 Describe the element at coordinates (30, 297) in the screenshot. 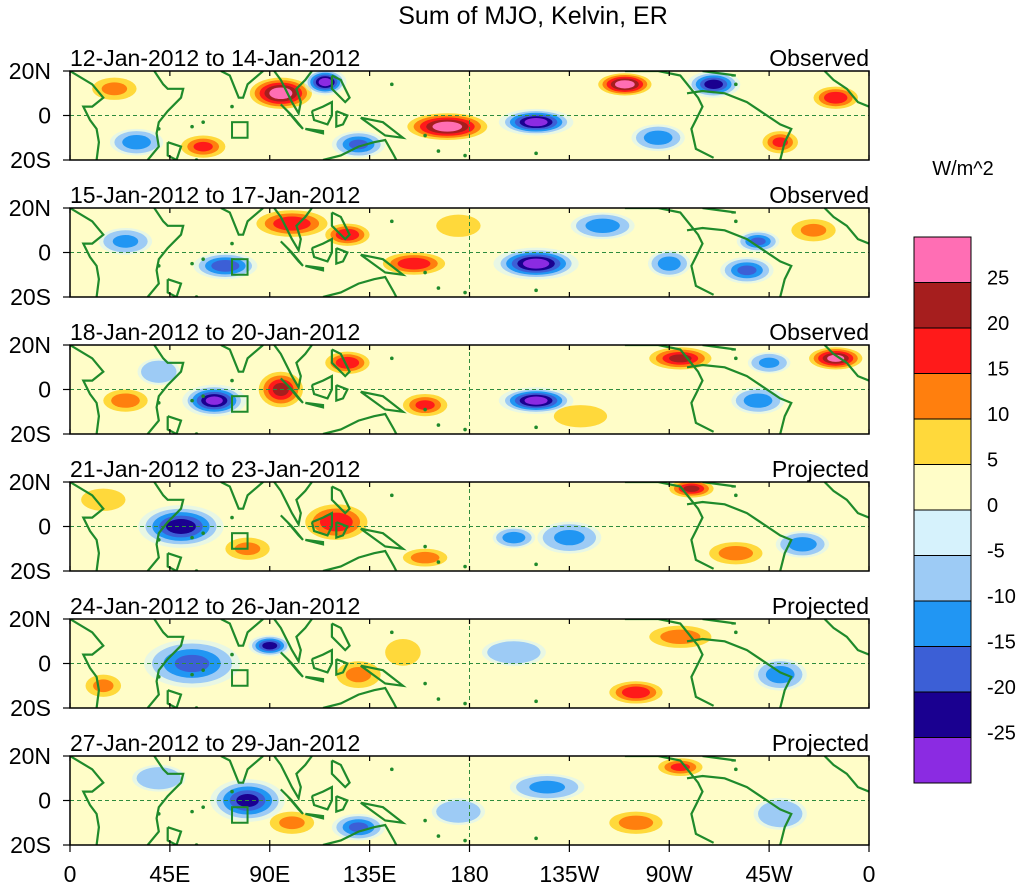

I see `y-tick-label: 20S` at that location.